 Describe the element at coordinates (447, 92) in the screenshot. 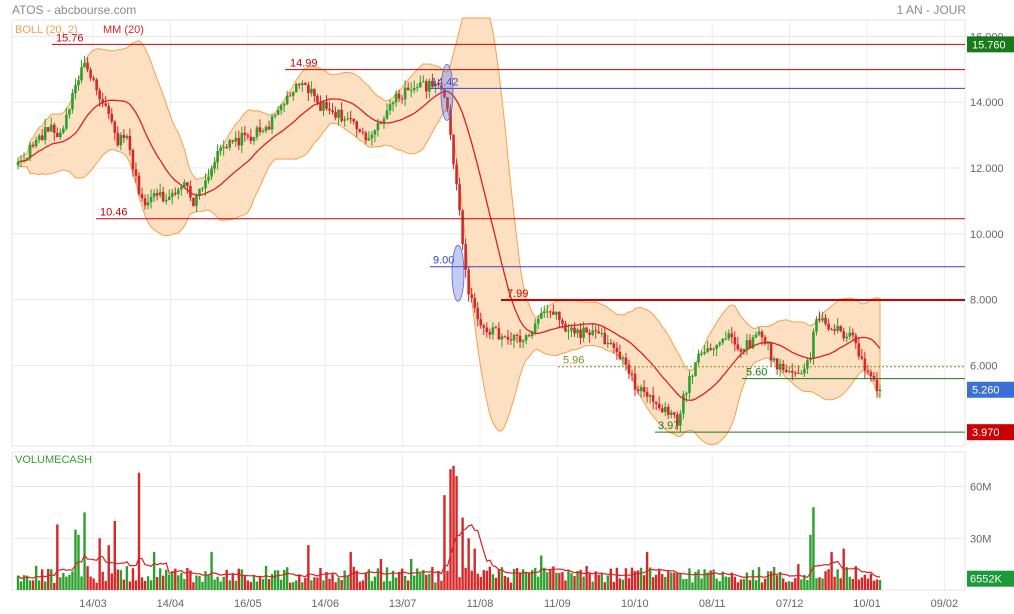

I see `gap-highlight` at that location.